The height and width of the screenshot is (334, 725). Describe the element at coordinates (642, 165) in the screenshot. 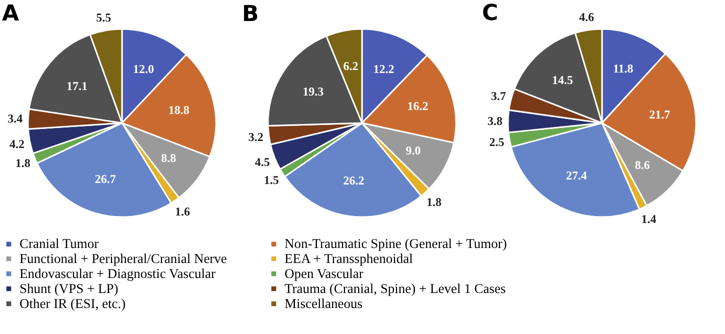

I see `data-label: 8.6` at that location.